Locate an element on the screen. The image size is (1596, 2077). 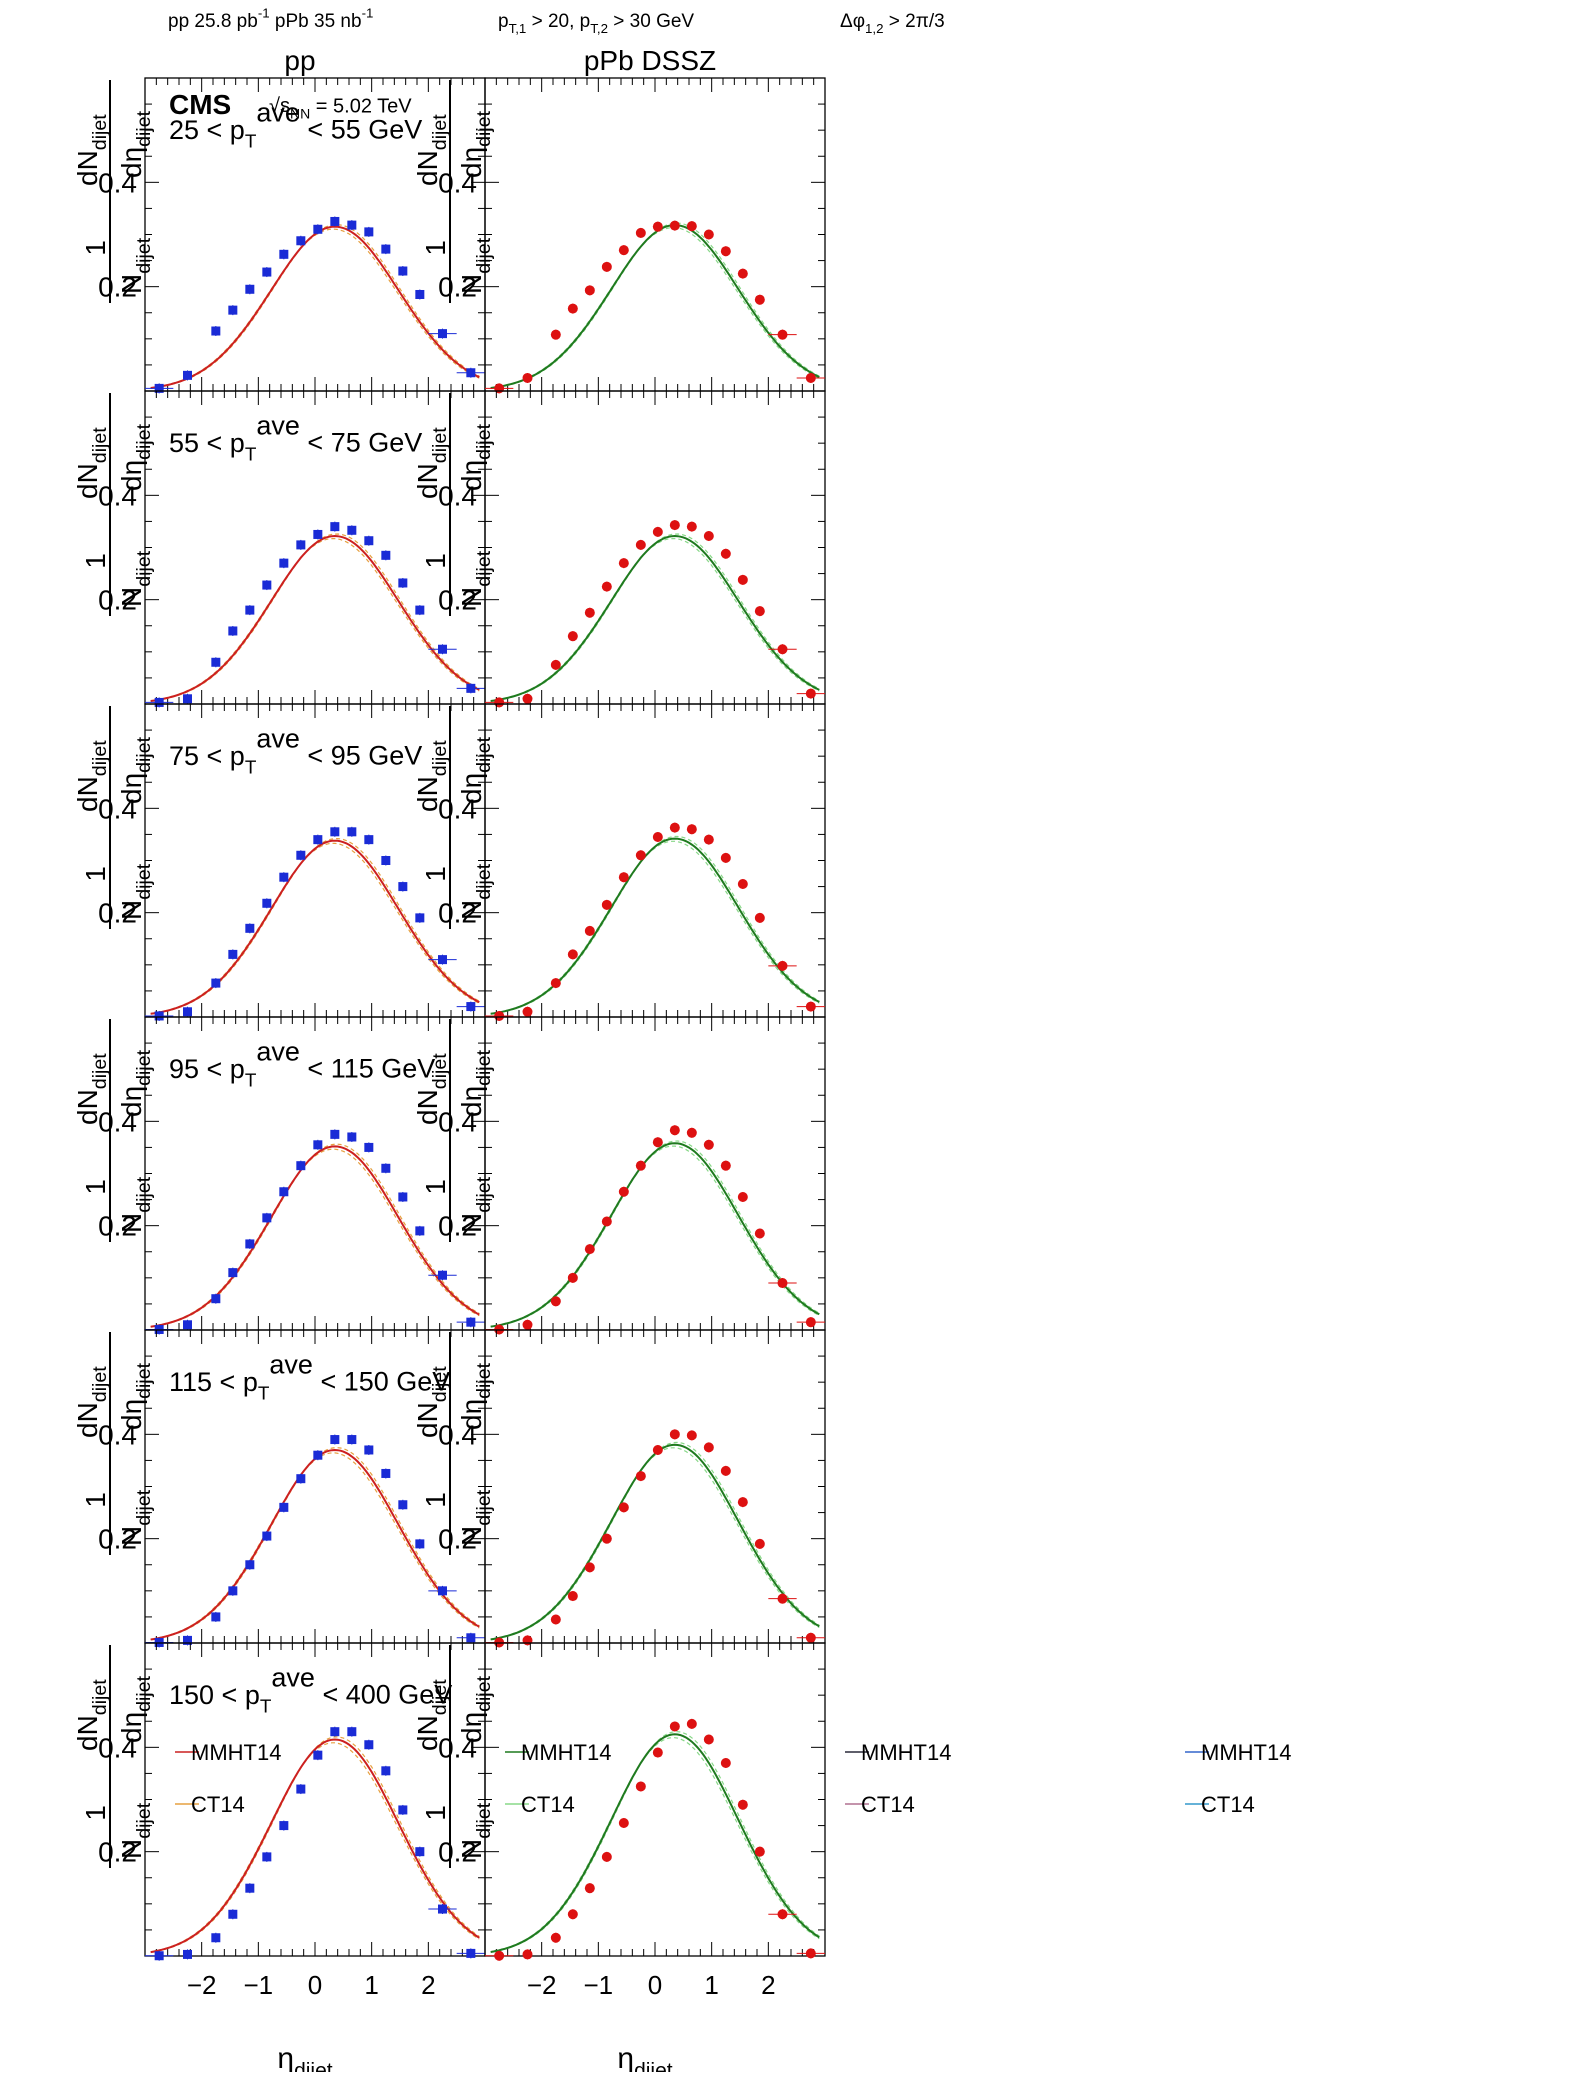
panel-label: 95 < pTave < 115 GeV is located at coordinates (302, 1064).